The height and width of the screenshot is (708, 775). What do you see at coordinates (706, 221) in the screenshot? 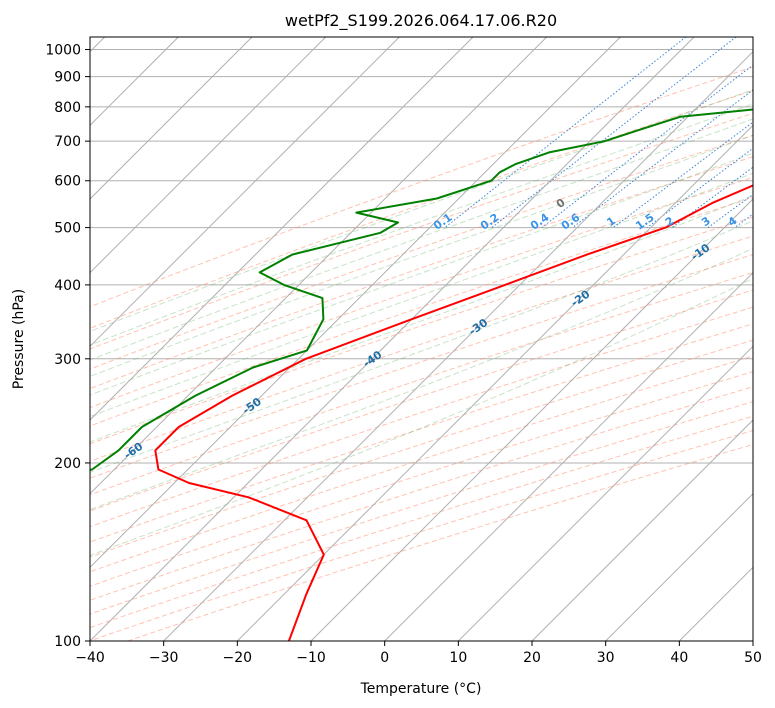
I see `mixing-ratio-label: 3` at bounding box center [706, 221].